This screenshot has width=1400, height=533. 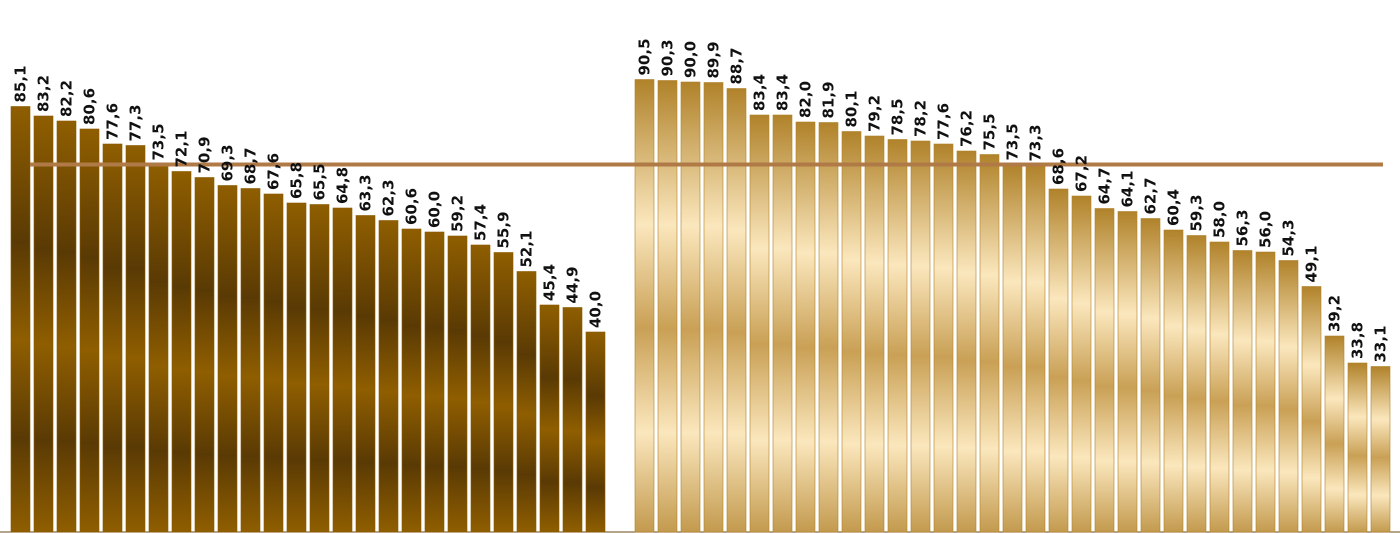 I want to click on value-label-series2-32: 33,8, so click(x=1358, y=340).